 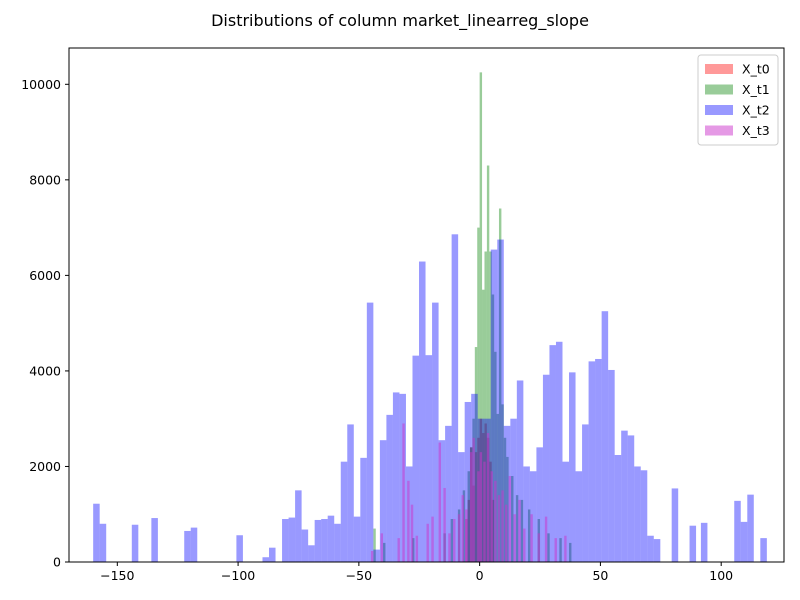 I want to click on x-tick-label: 50, so click(x=600, y=575).